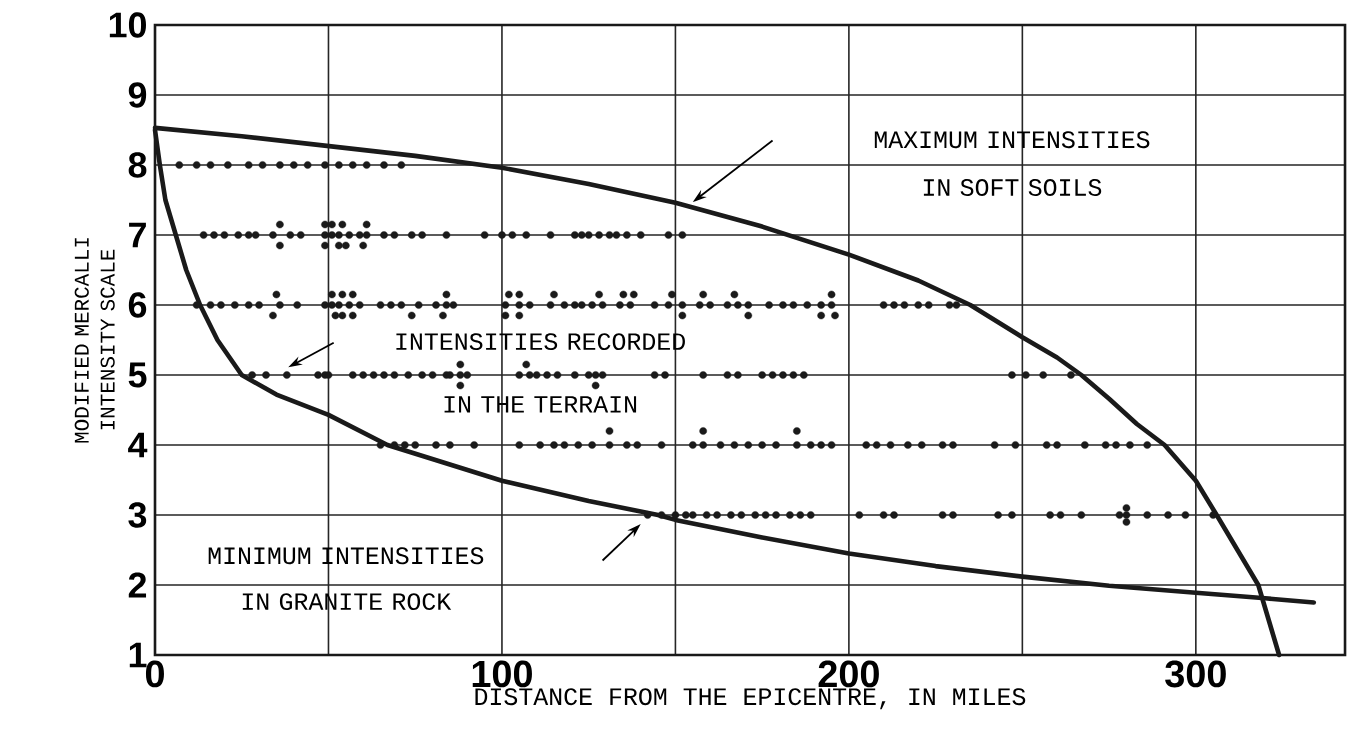 This screenshot has height=746, width=1358. I want to click on y-tick-label: 1, so click(138, 655).